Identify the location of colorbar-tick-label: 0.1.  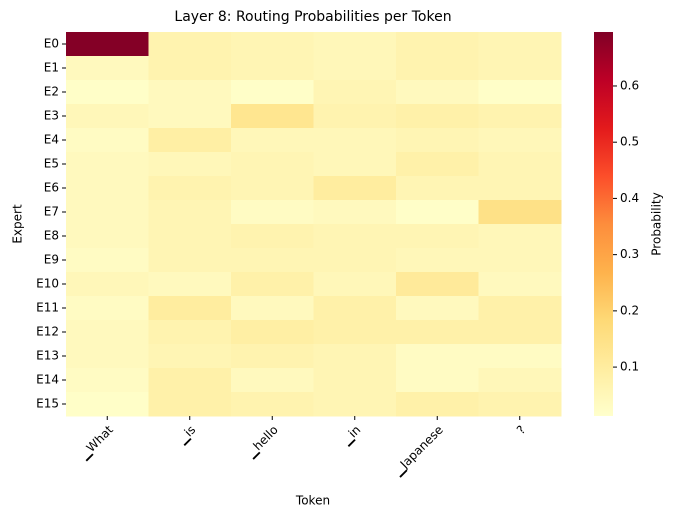
(629, 367).